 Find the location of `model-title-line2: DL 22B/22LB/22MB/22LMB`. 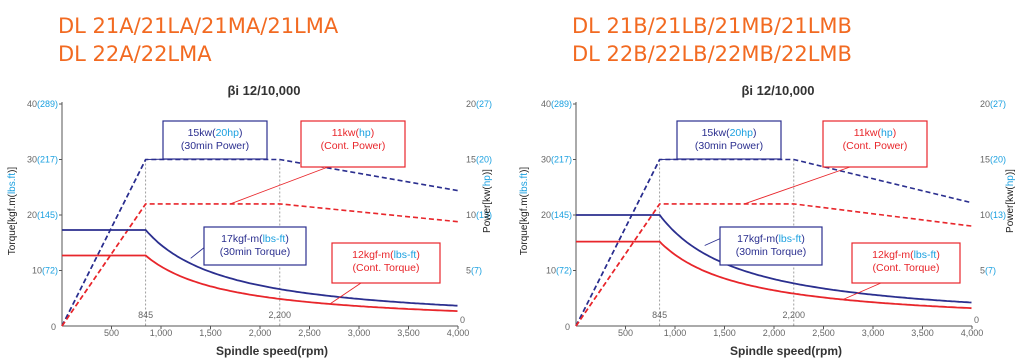

model-title-line2: DL 22B/22LB/22MB/22LMB is located at coordinates (712, 54).